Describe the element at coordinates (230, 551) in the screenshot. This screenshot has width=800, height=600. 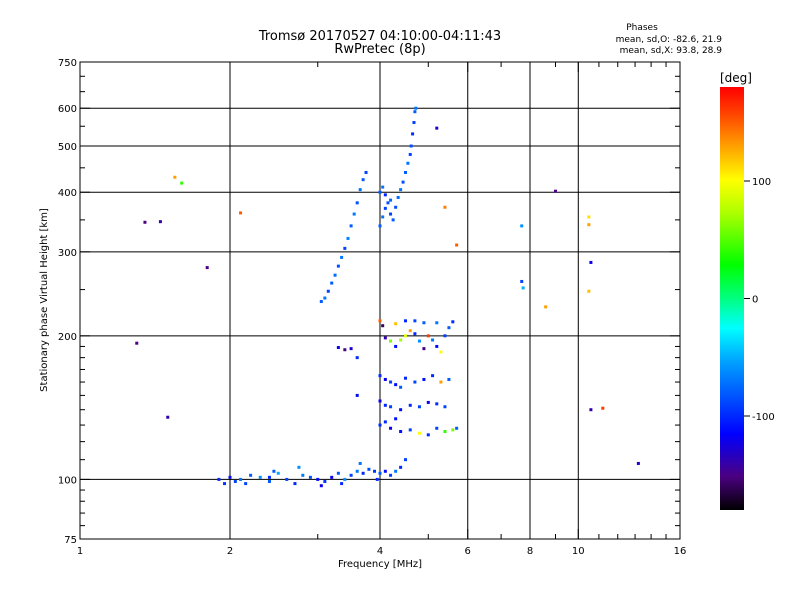
I see `x-tick-label: 2` at that location.